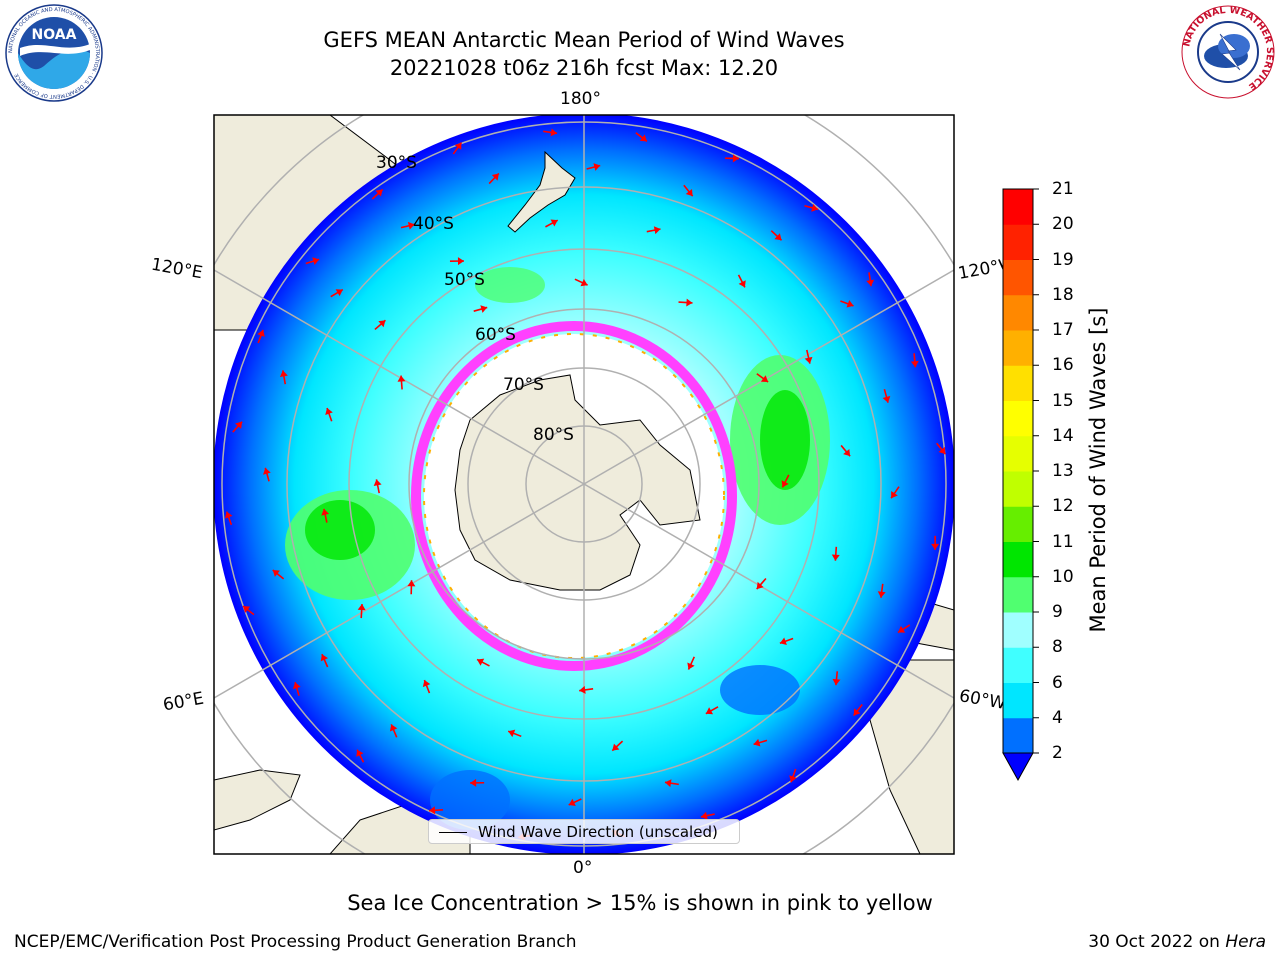  I want to click on sea-ice-ring, so click(574, 496).